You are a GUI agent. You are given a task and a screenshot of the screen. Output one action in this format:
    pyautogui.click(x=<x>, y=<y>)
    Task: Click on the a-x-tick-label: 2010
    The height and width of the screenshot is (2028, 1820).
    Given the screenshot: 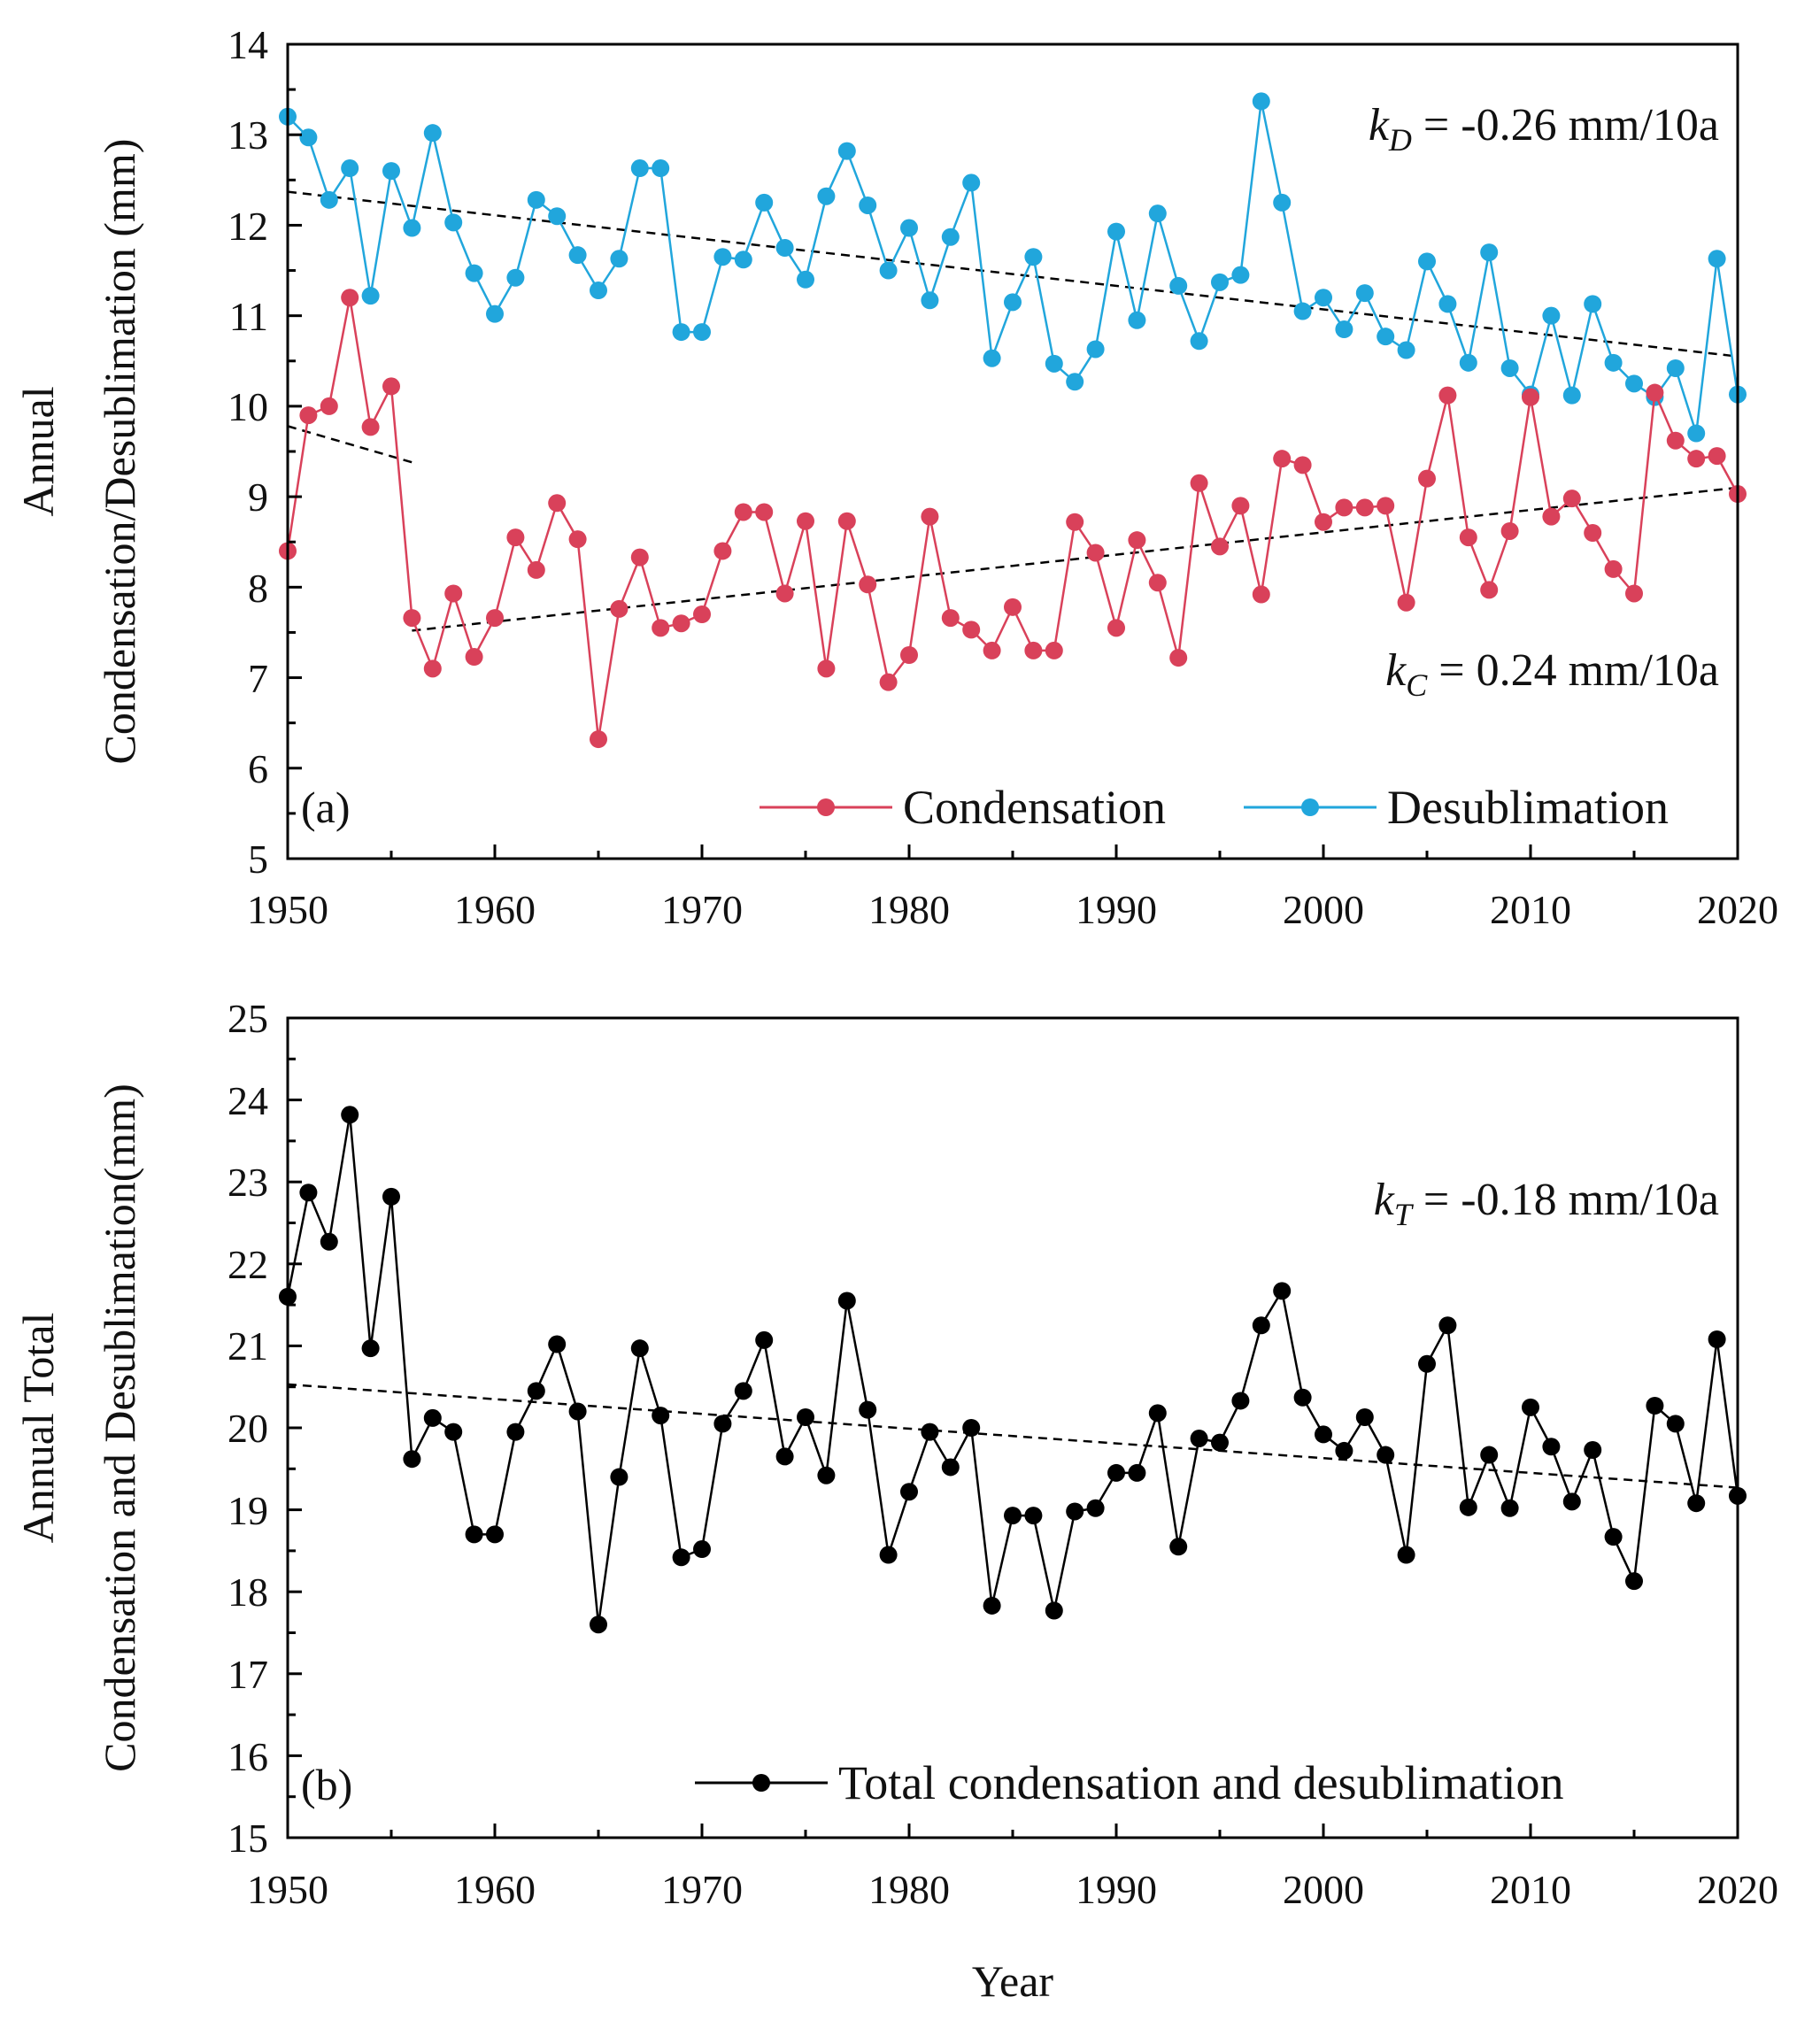 What is the action you would take?
    pyautogui.click(x=1530, y=909)
    